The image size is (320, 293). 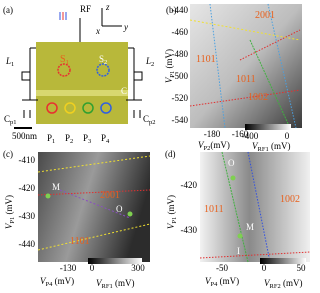 What do you see at coordinates (97, 31) in the screenshot?
I see `axis-x: x` at bounding box center [97, 31].